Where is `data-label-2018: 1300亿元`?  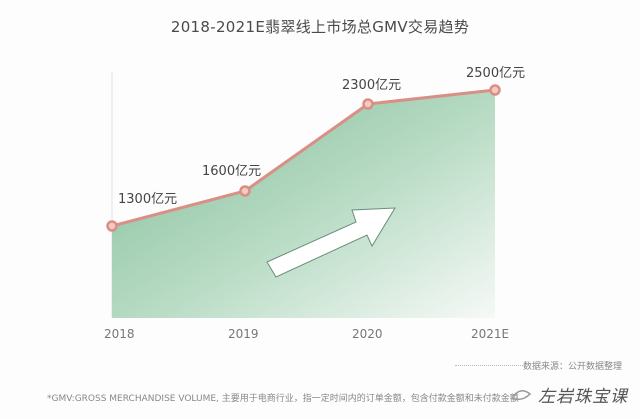 data-label-2018: 1300亿元 is located at coordinates (148, 199).